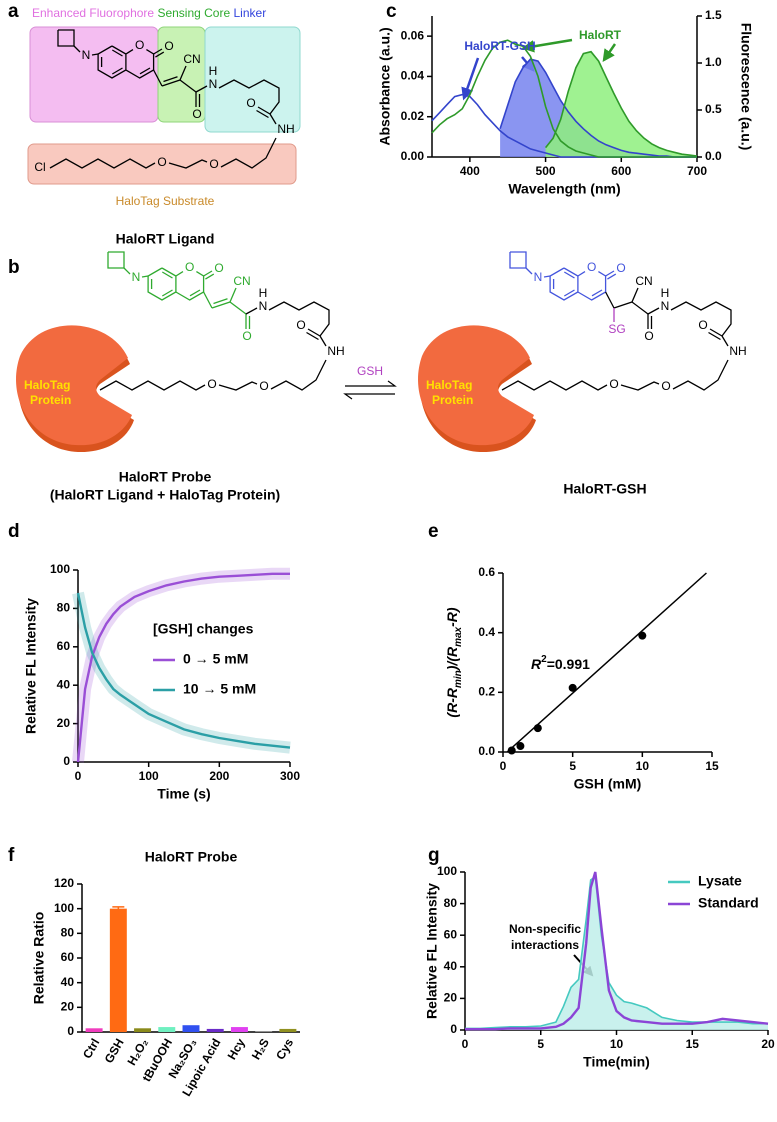 The width and height of the screenshot is (777, 1122). What do you see at coordinates (544, 659) in the screenshot?
I see `annotation-part: 2` at bounding box center [544, 659].